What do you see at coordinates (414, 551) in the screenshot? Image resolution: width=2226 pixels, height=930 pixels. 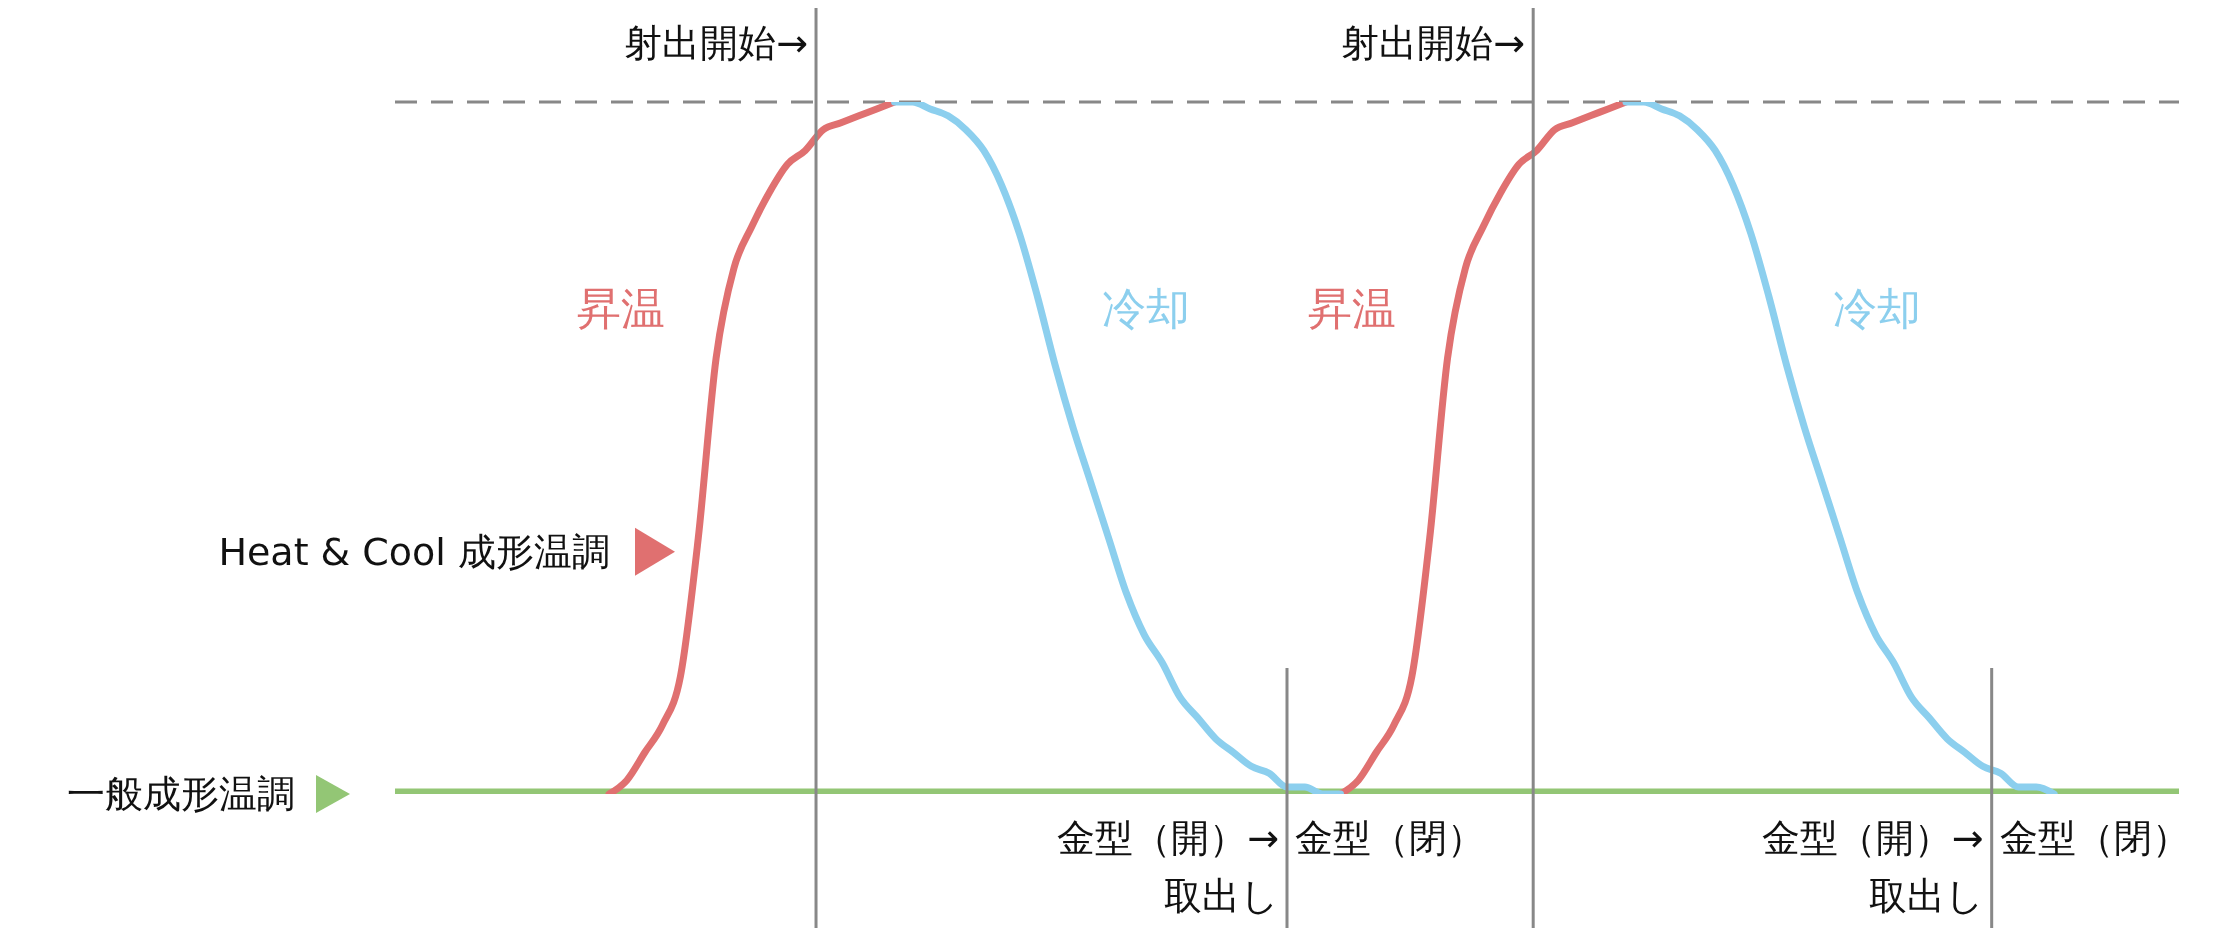 I see `annotation: Heat & Cool 成形温調` at bounding box center [414, 551].